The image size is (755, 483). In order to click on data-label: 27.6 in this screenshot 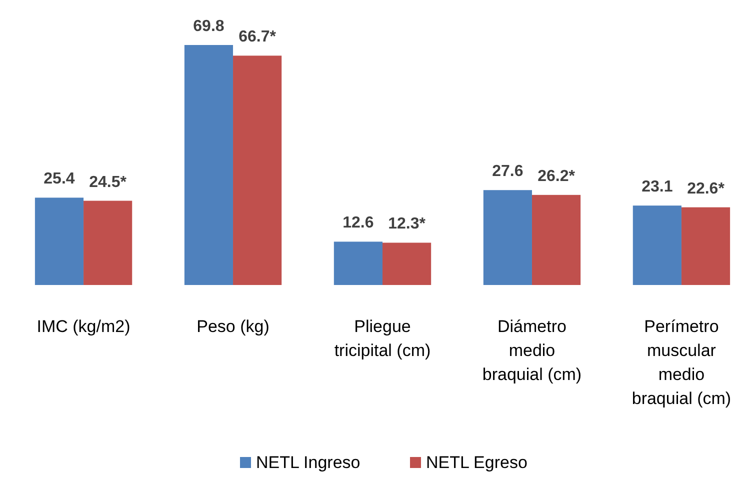, I will do `click(508, 171)`.